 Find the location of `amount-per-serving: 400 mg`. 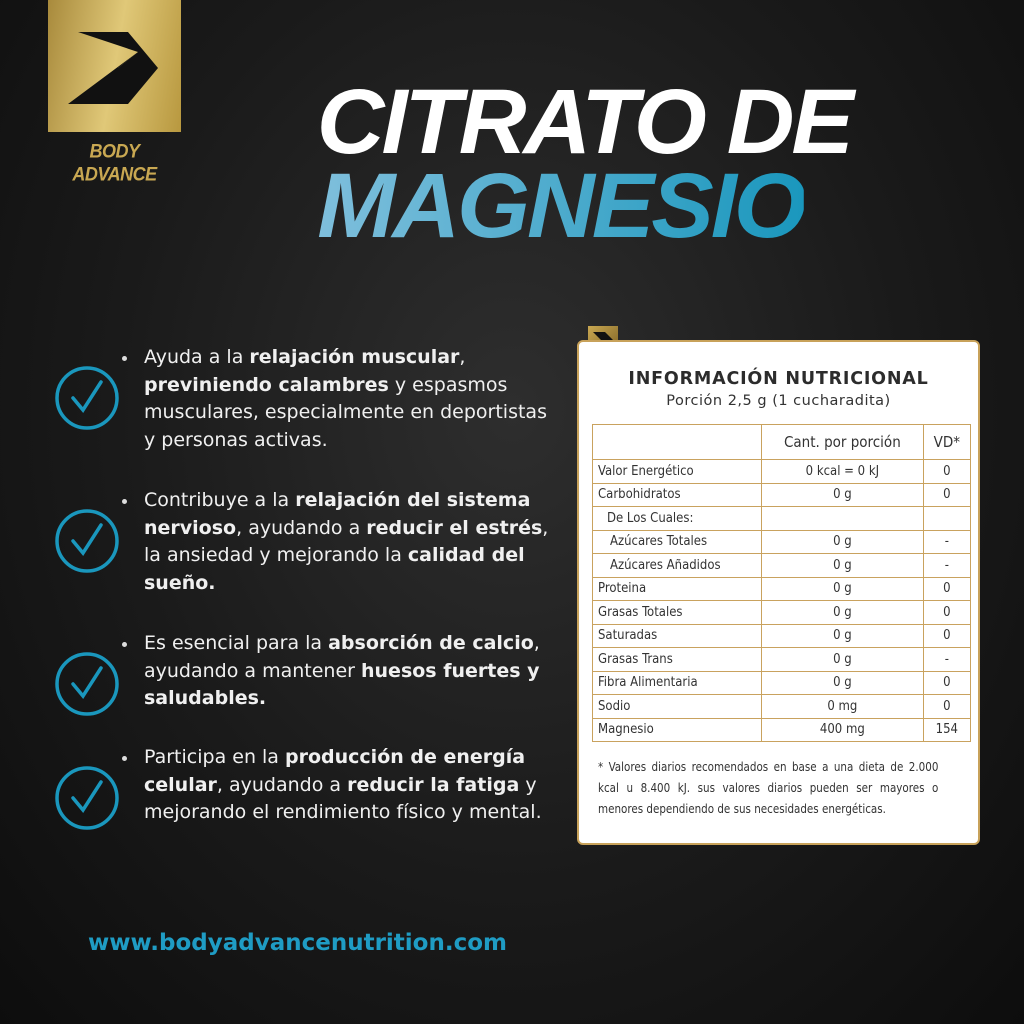

amount-per-serving: 400 mg is located at coordinates (842, 729).